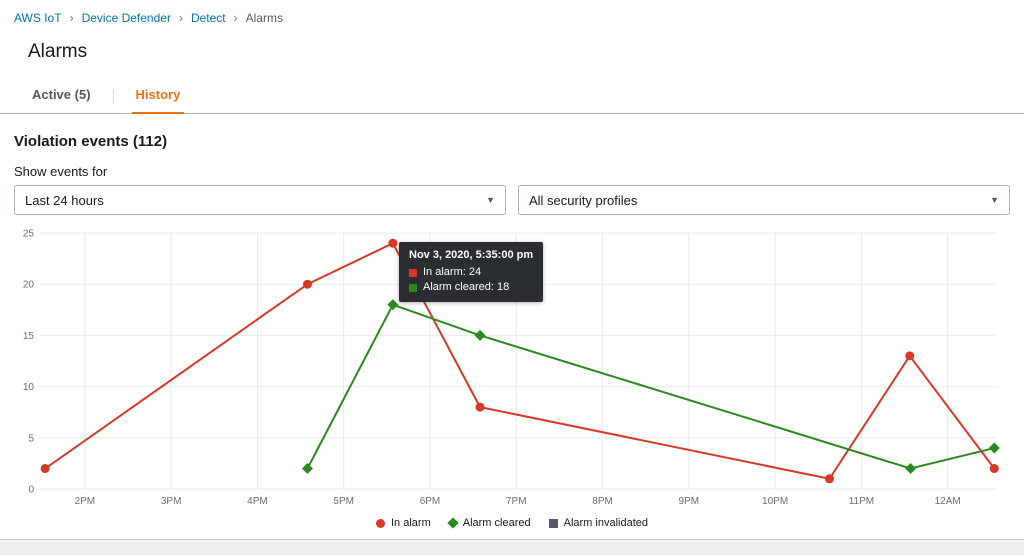 Image resolution: width=1024 pixels, height=555 pixels. Describe the element at coordinates (948, 501) in the screenshot. I see `svg-text: 12AM` at that location.